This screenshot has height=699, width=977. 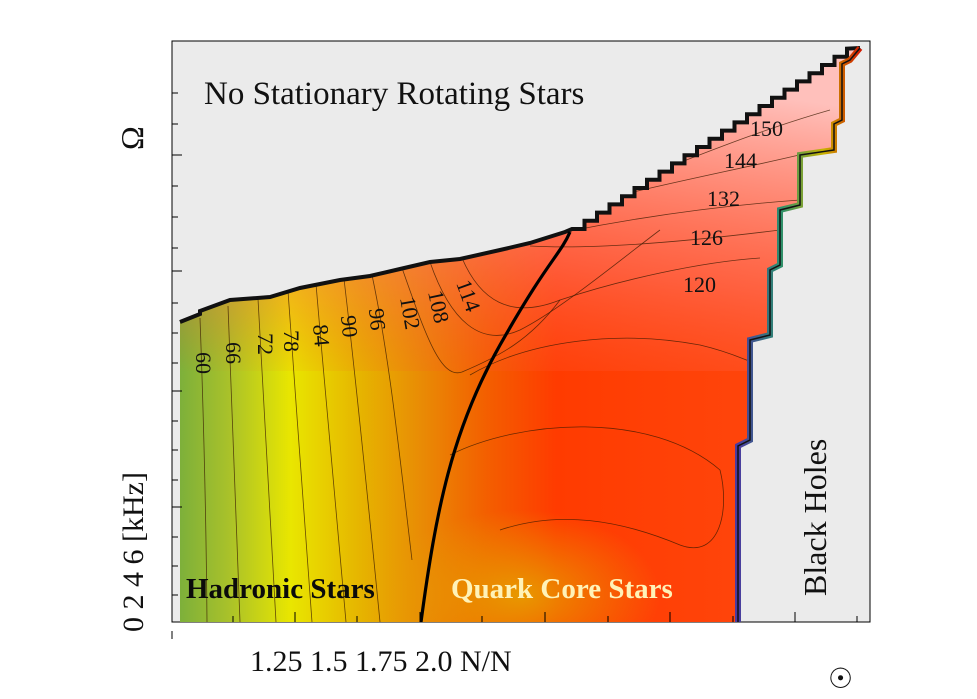 What do you see at coordinates (394, 94) in the screenshot?
I see `no-stationary-label: No Stationary Rotating Stars` at bounding box center [394, 94].